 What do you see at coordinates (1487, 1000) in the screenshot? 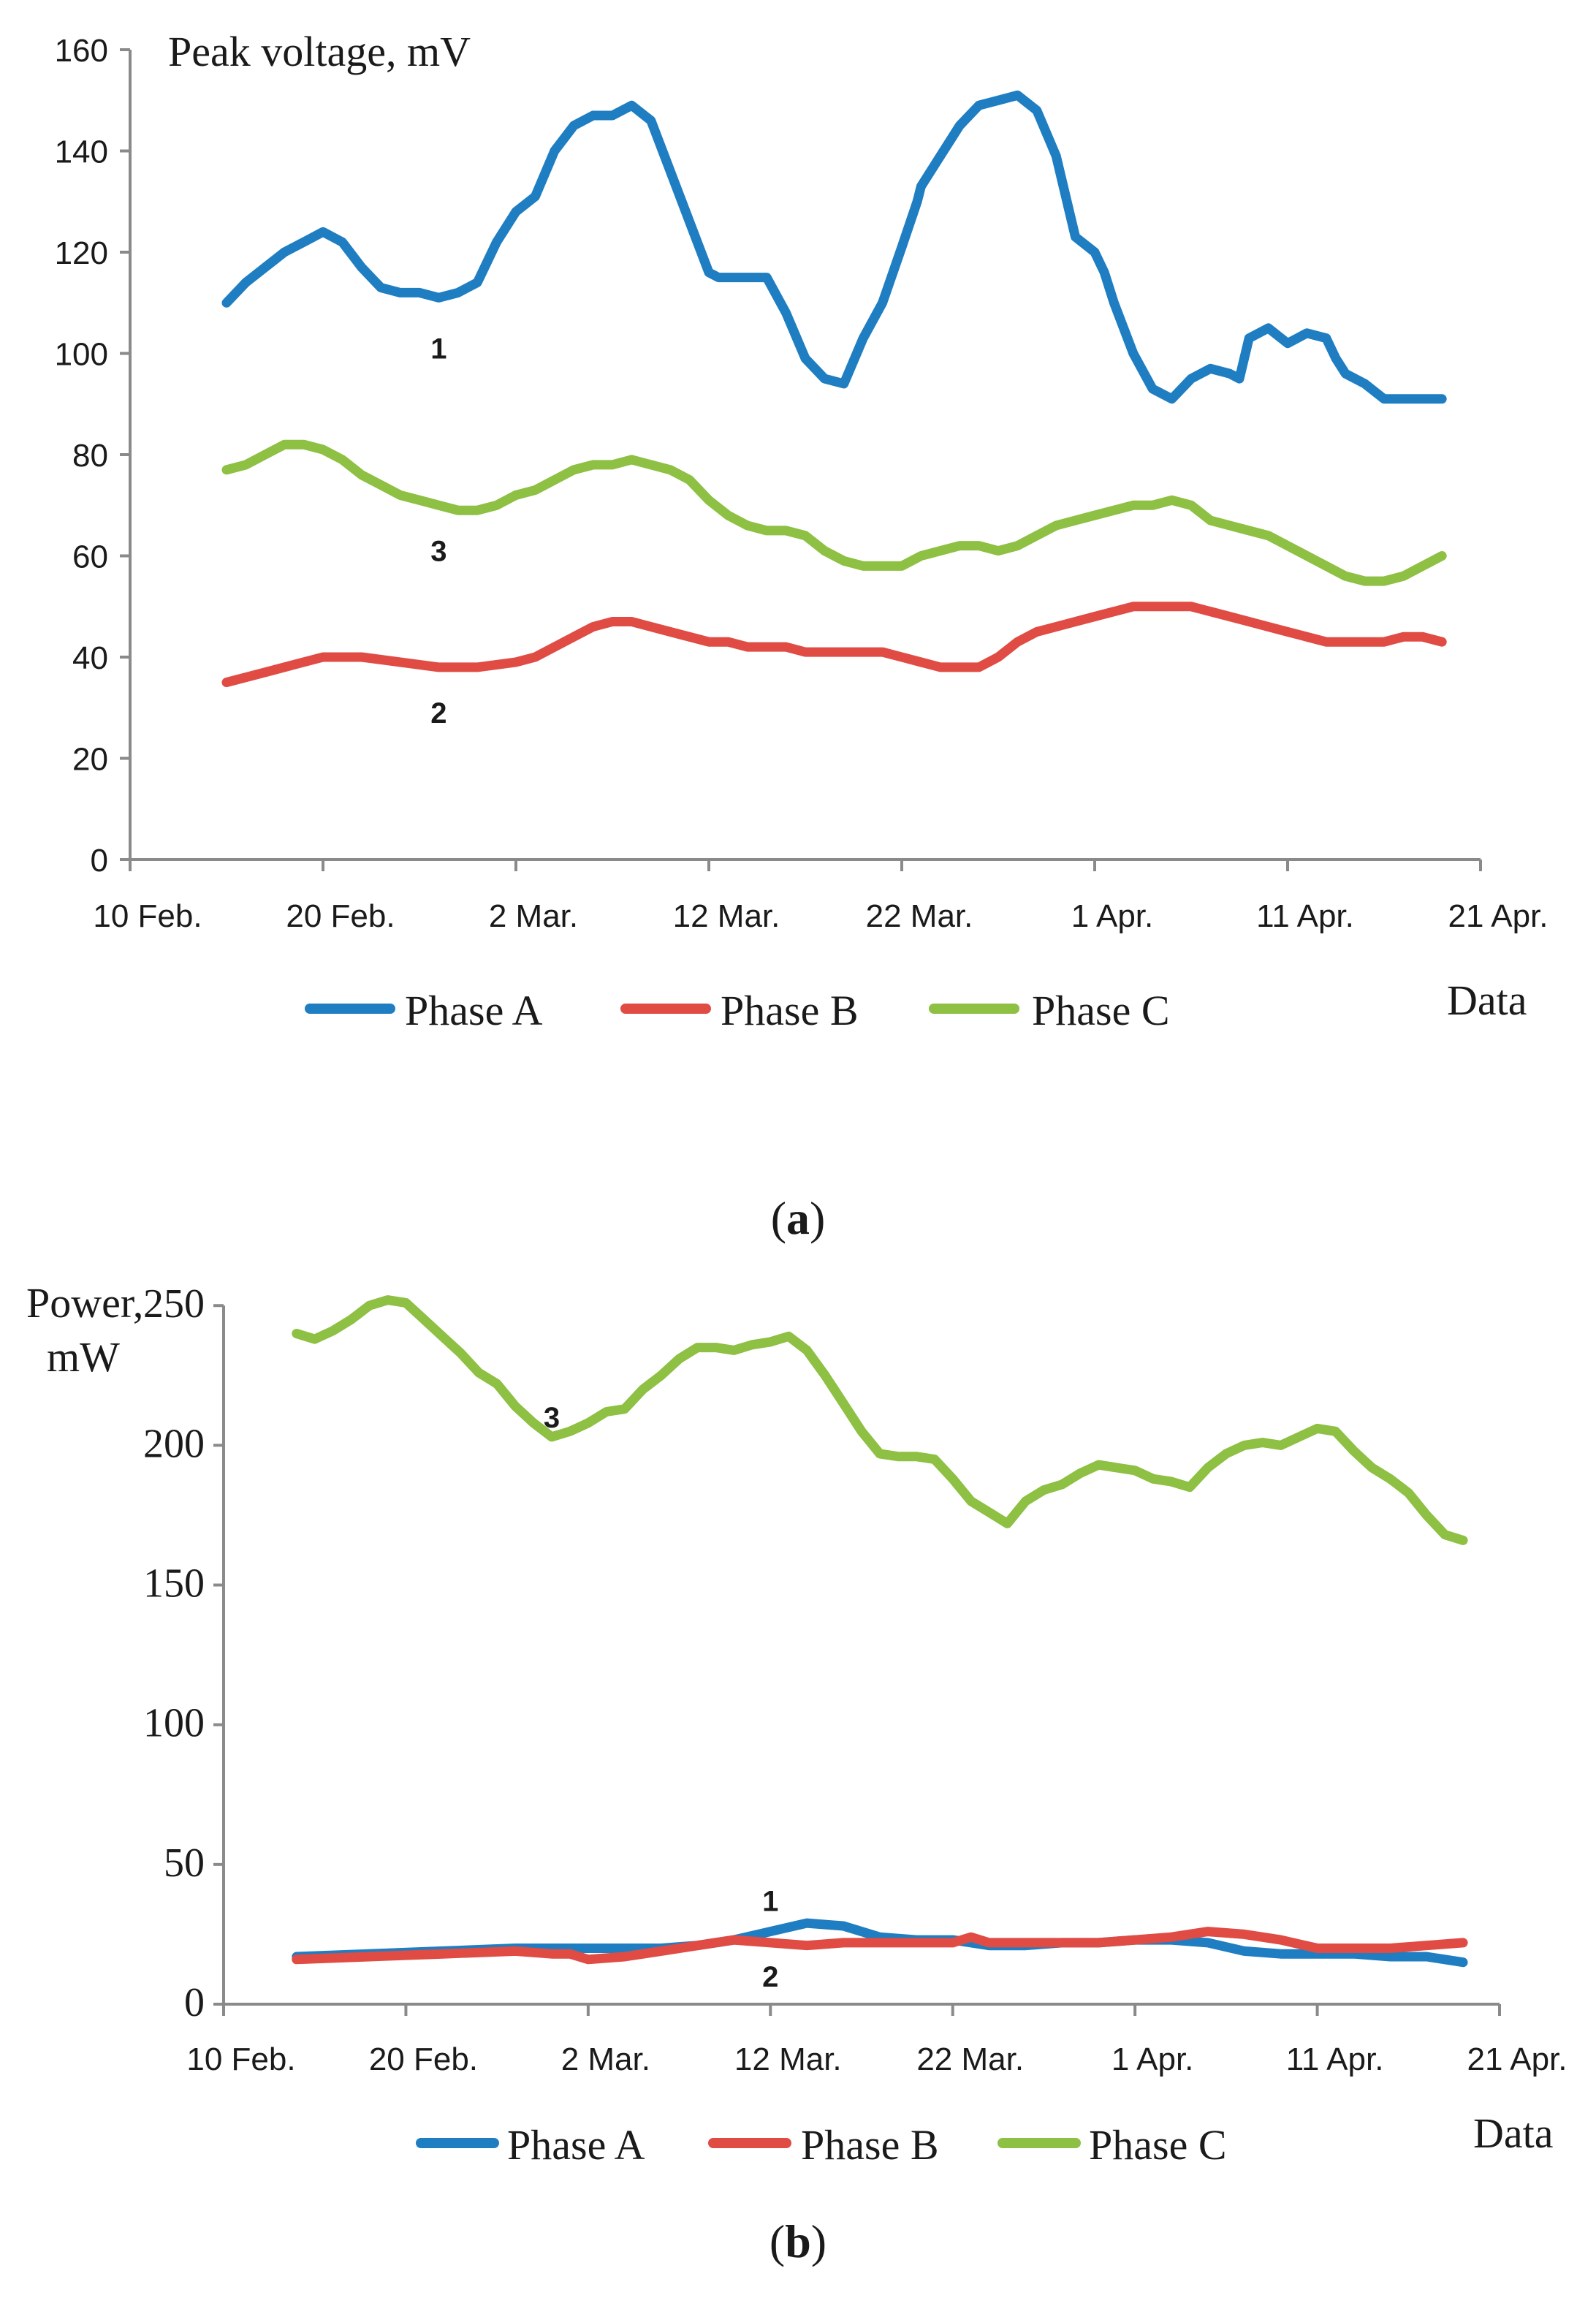
I see `panel-a-x-axis-label: Data` at bounding box center [1487, 1000].